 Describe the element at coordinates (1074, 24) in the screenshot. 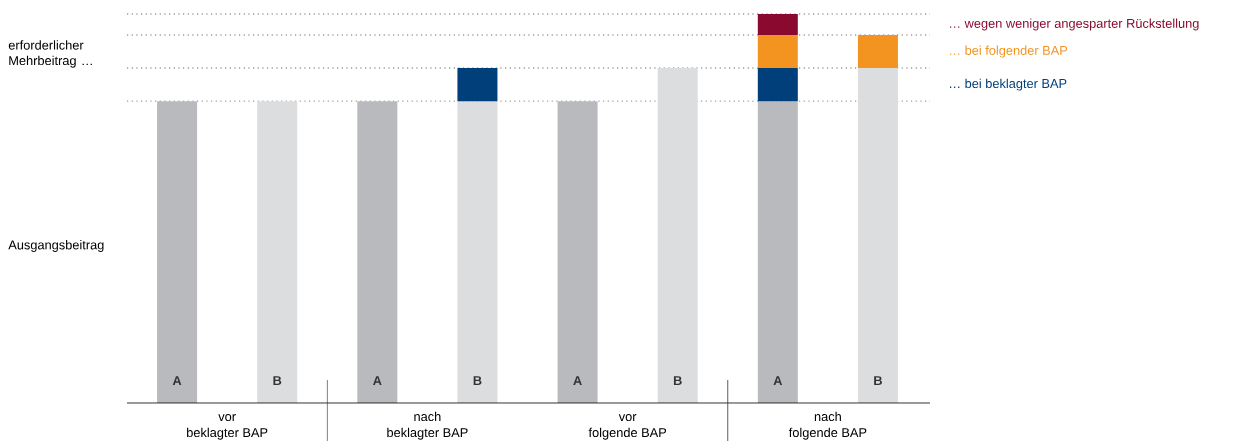

I see `text: … wegen weniger angesparter Rückstellung` at that location.